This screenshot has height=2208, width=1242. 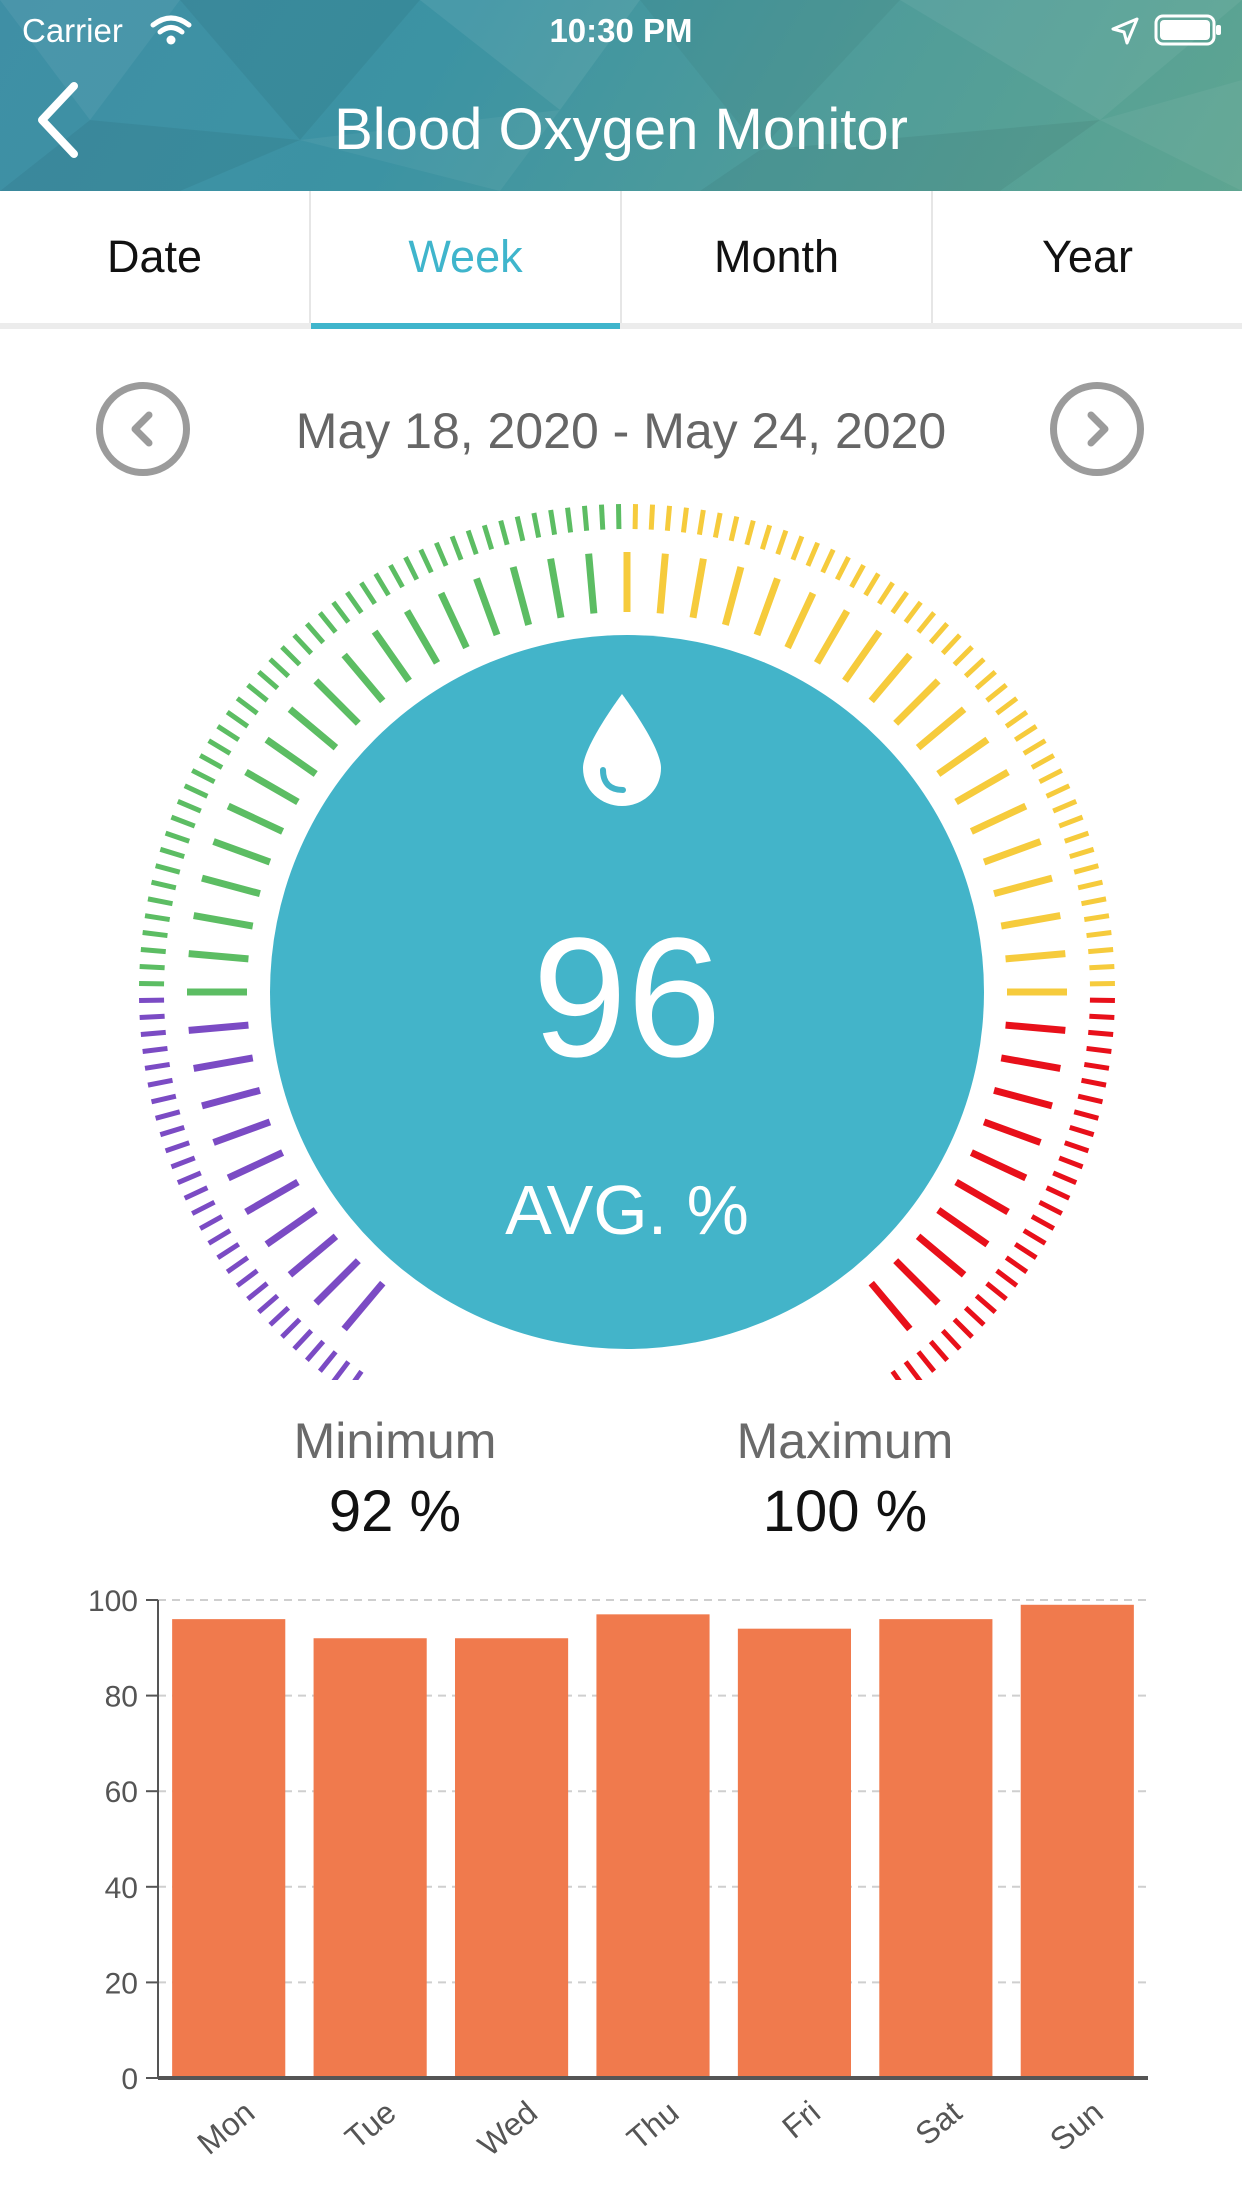 I want to click on back-button, so click(x=60, y=120).